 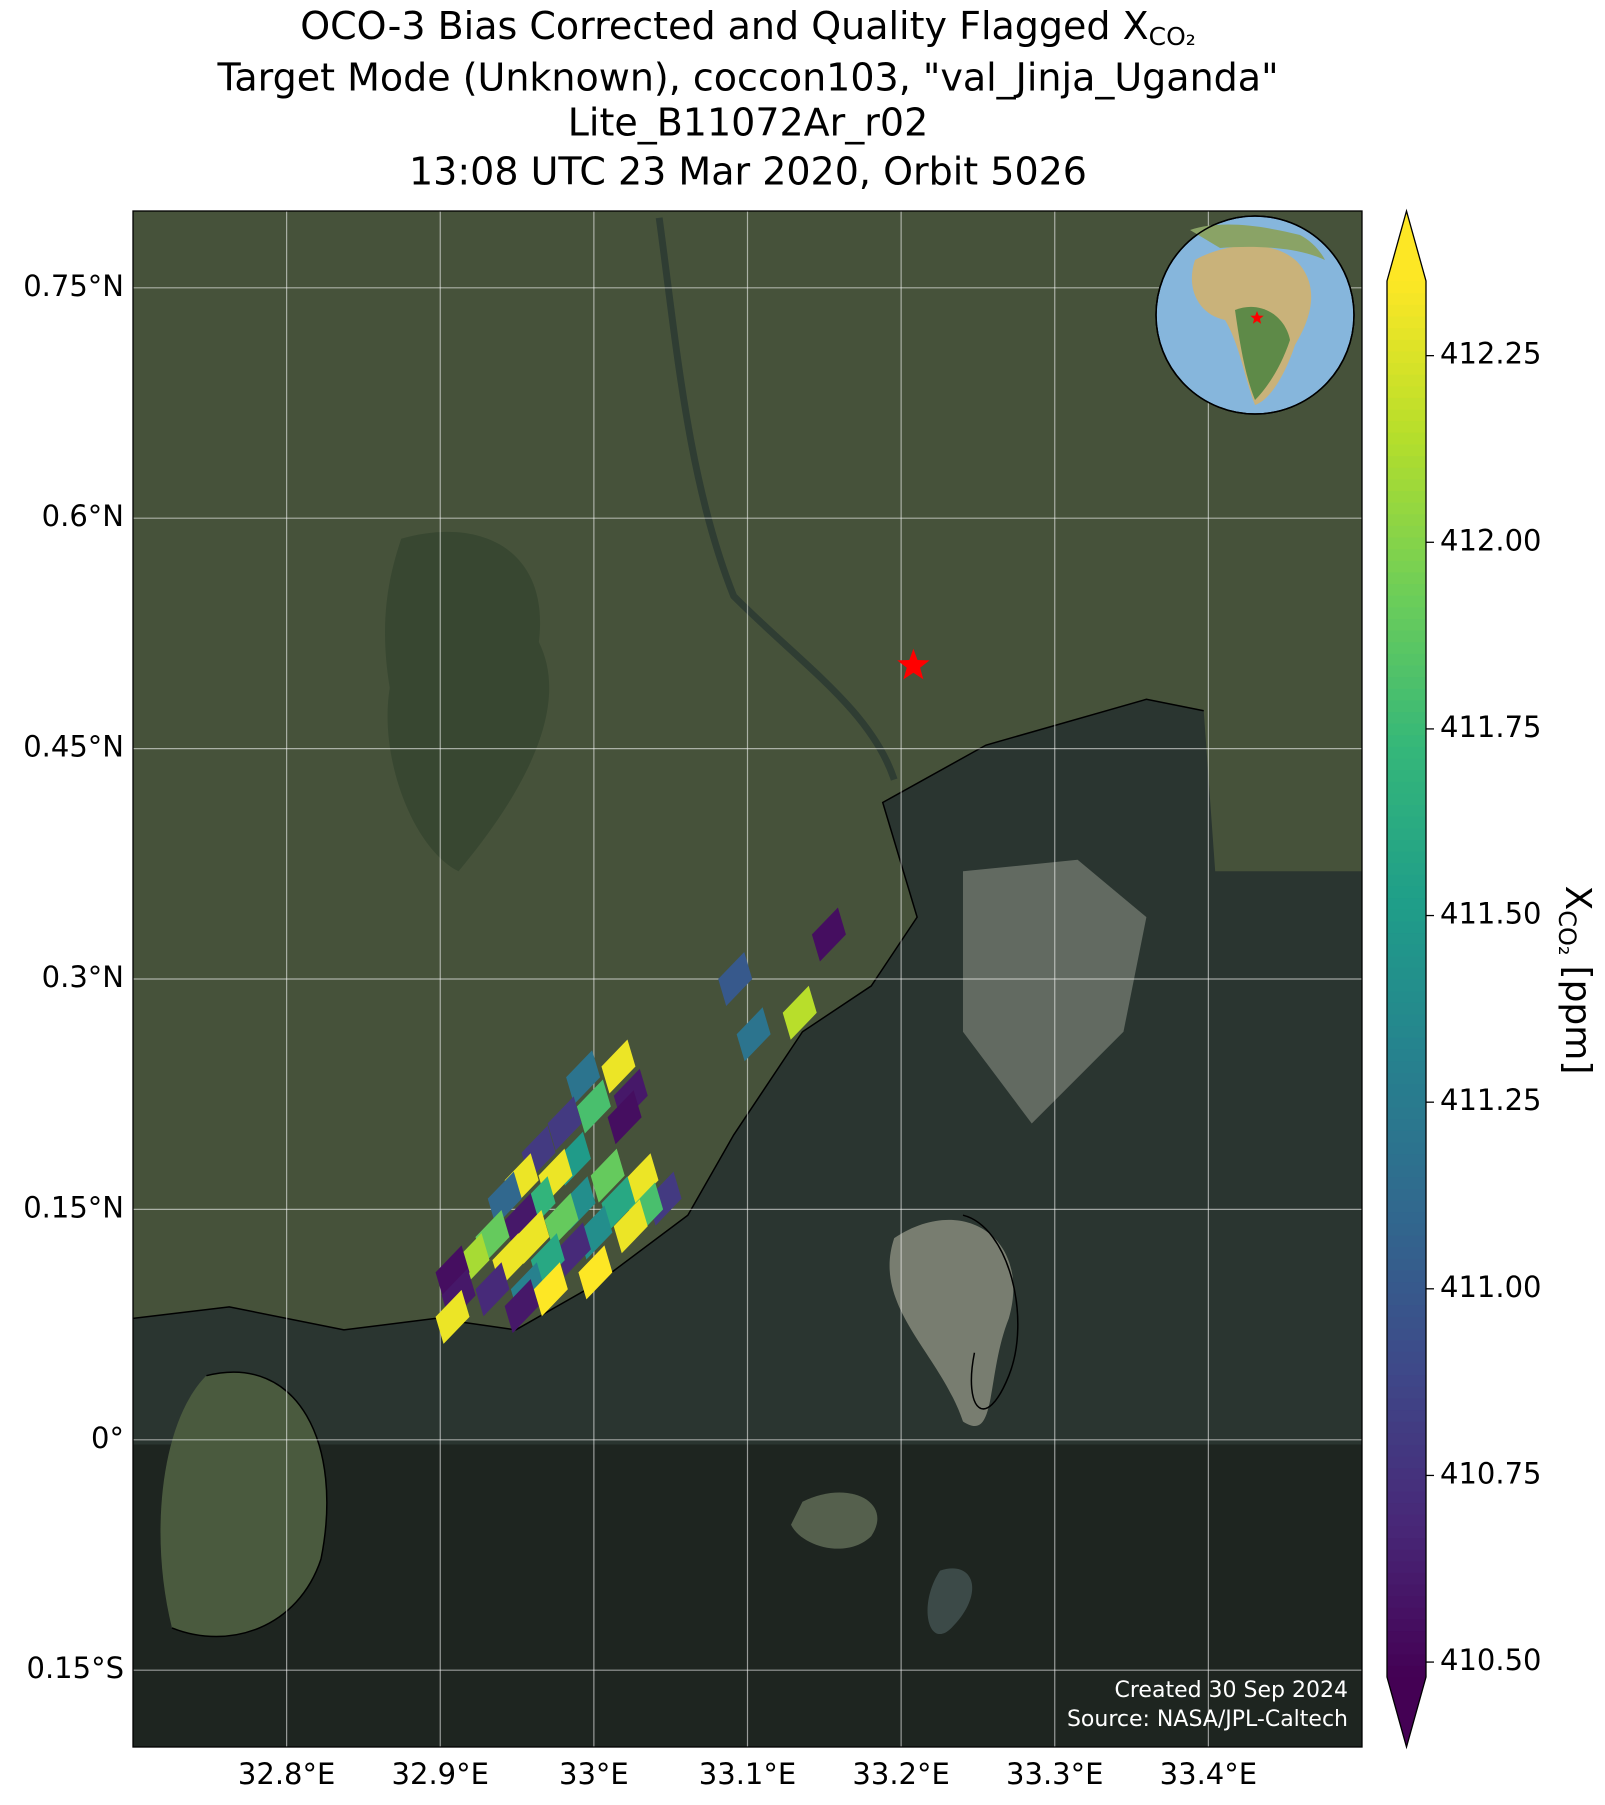 What do you see at coordinates (747, 1774) in the screenshot?
I see `x-tick-label: 33.1°E` at bounding box center [747, 1774].